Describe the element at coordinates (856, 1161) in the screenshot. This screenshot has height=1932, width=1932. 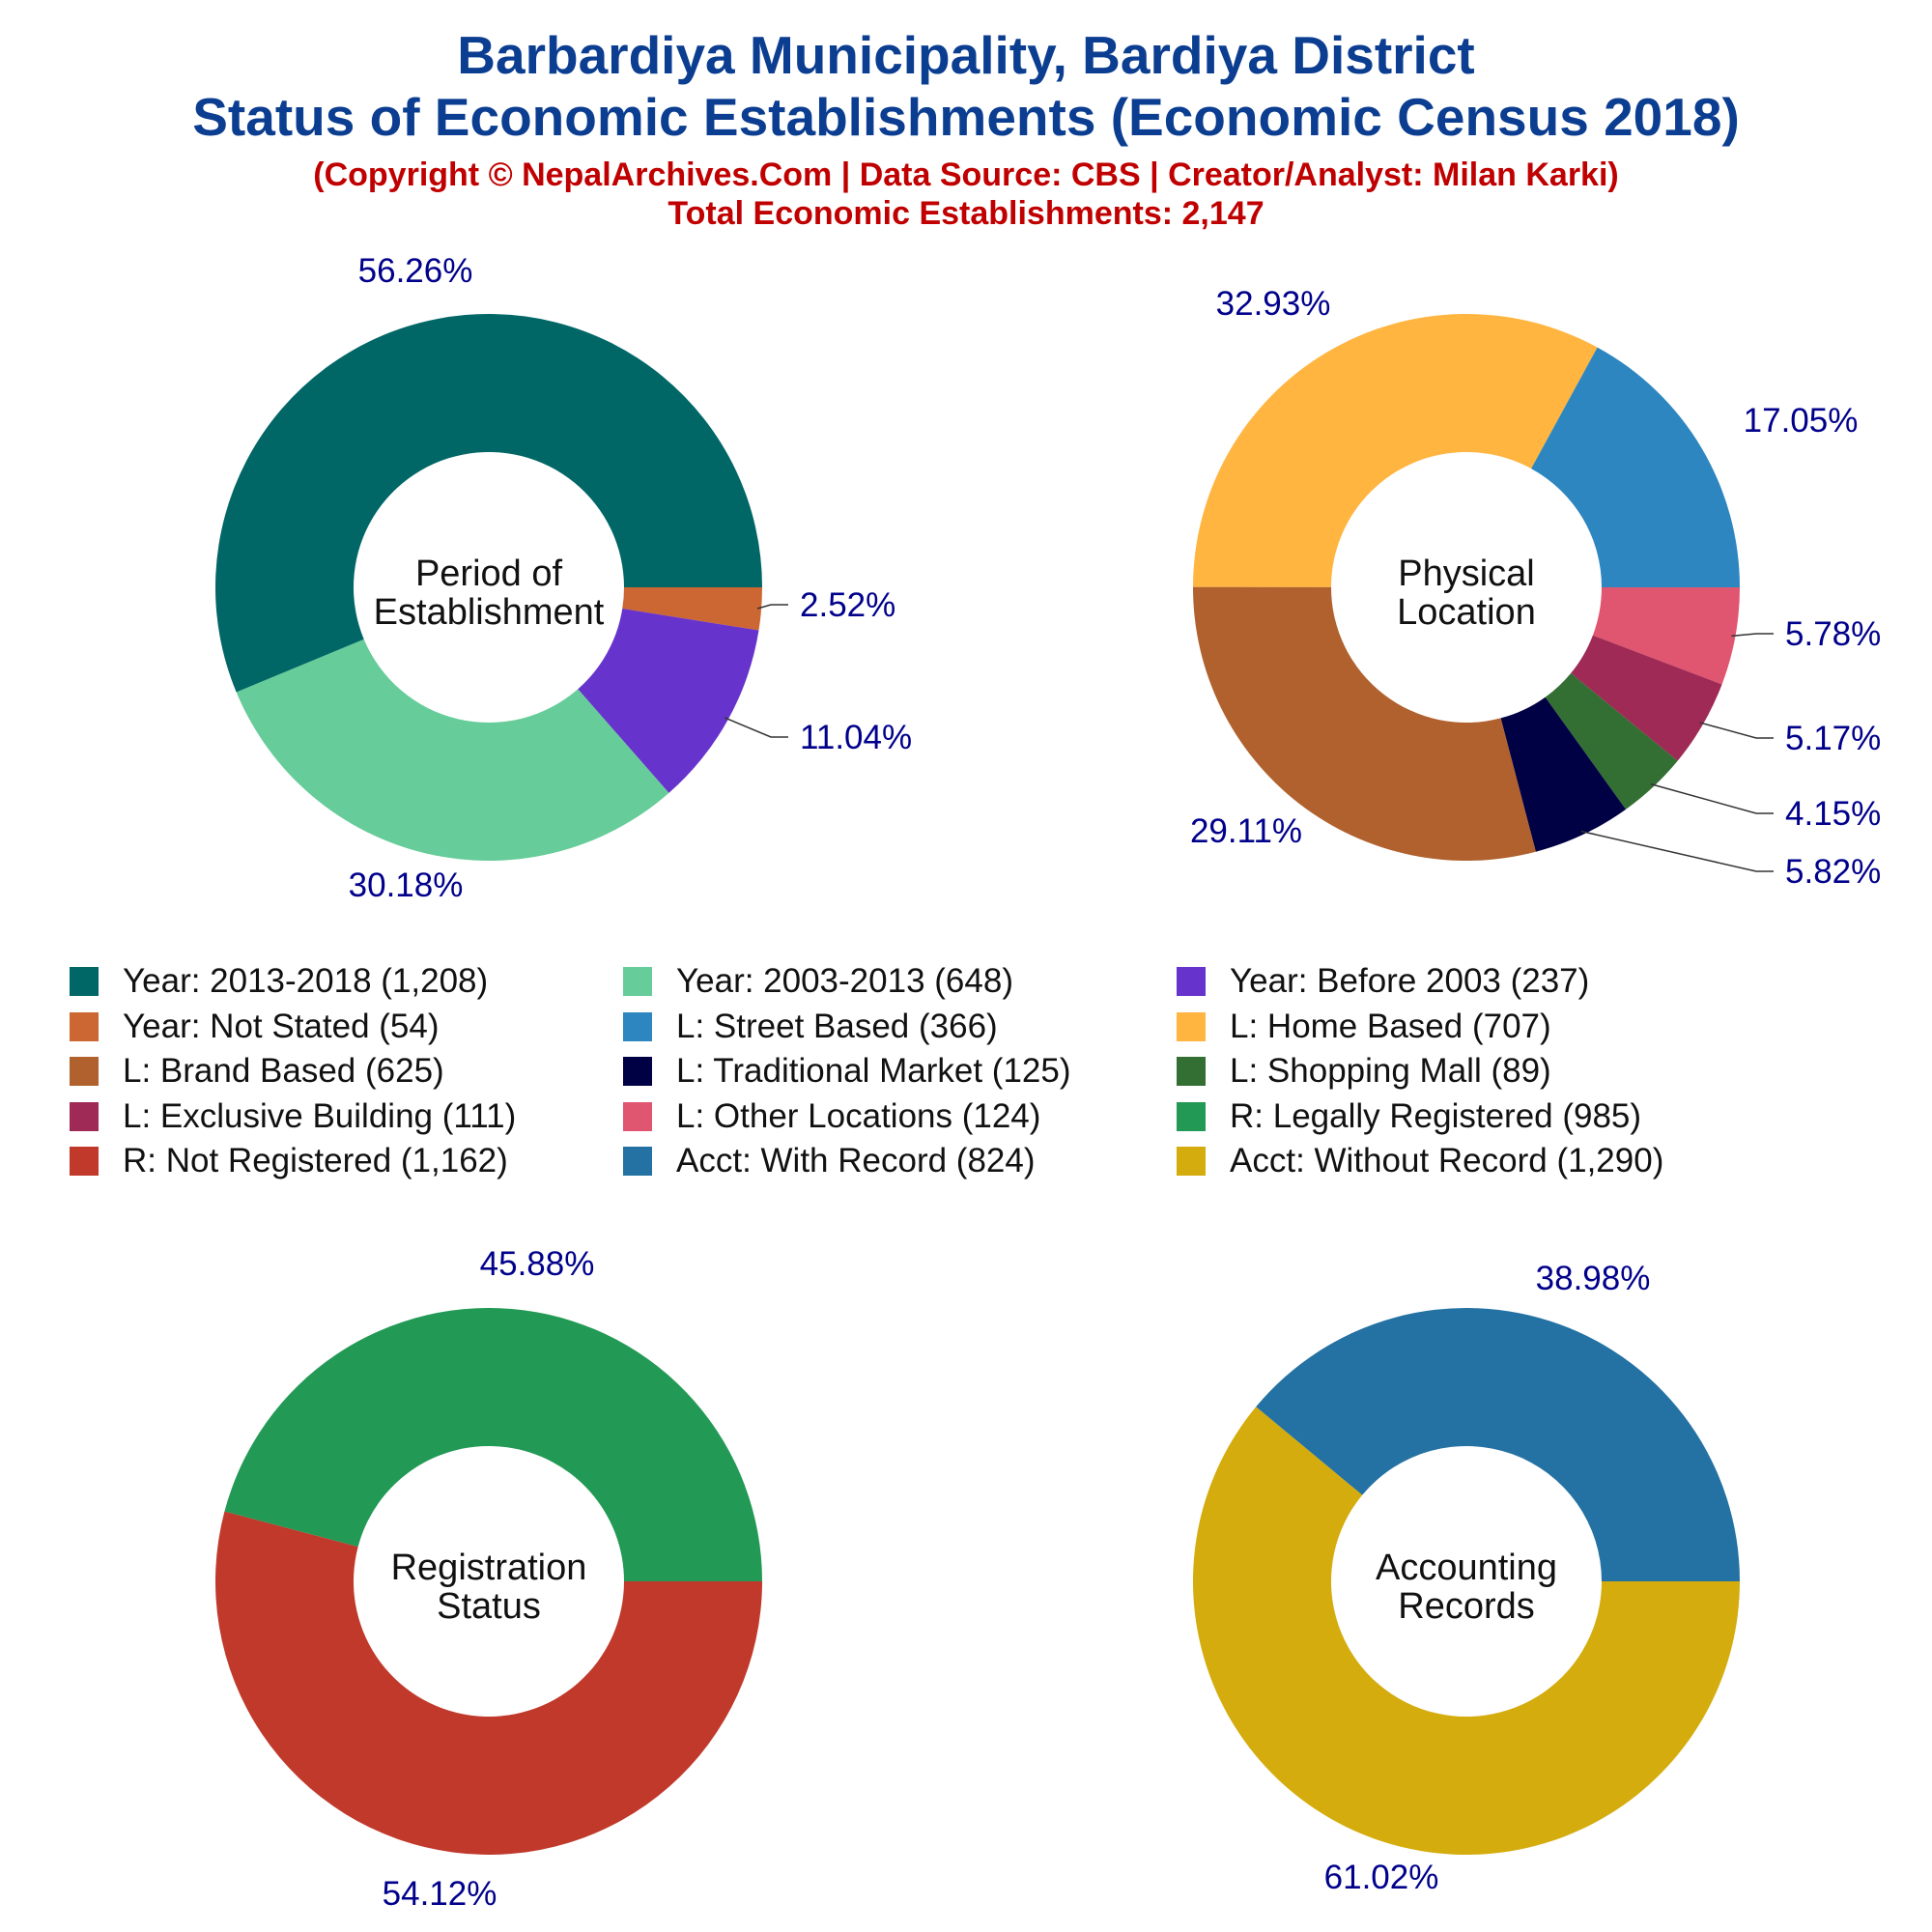
I see `legend-label: Acct: With Record (824)` at that location.